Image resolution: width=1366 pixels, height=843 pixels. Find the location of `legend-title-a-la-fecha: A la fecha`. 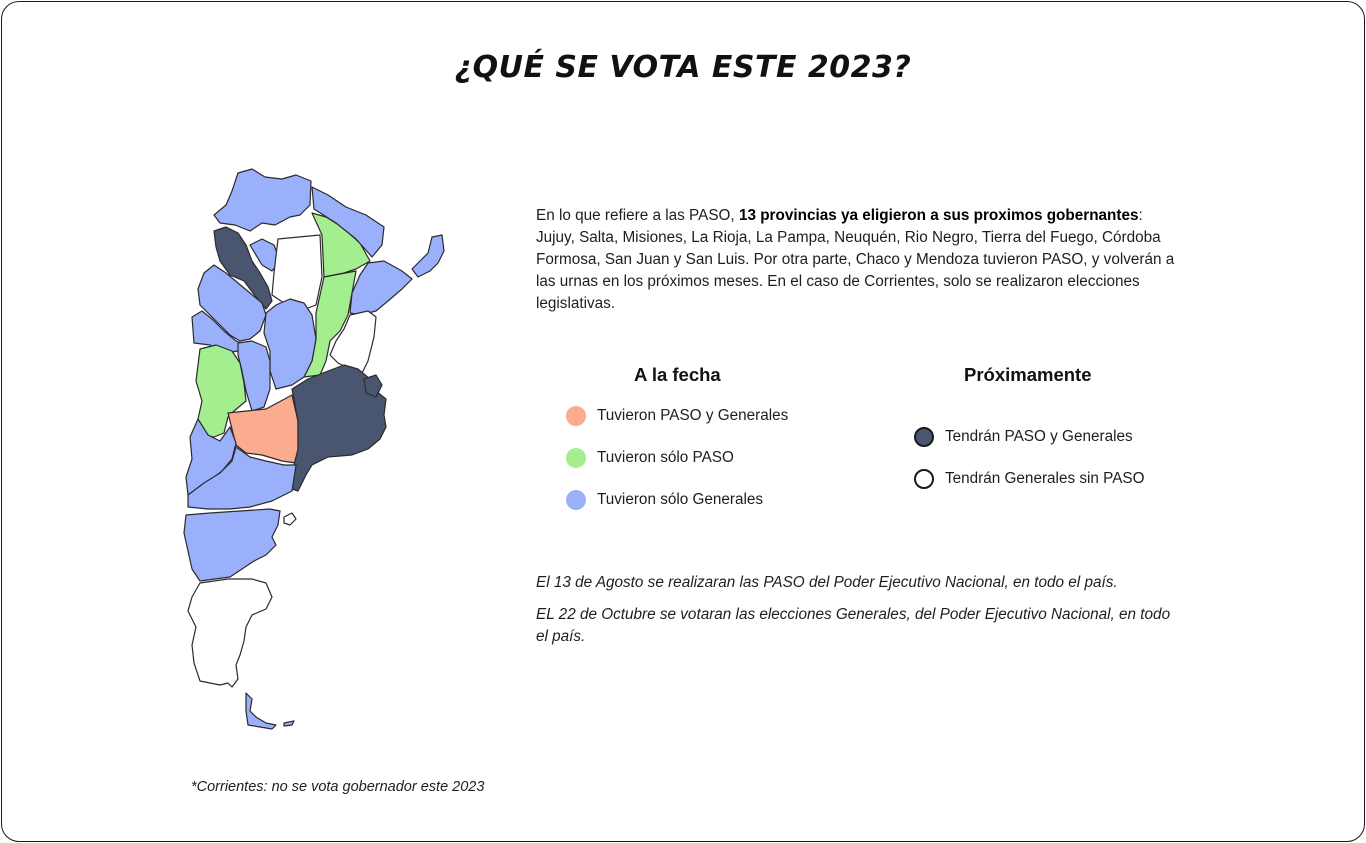

legend-title-a-la-fecha: A la fecha is located at coordinates (677, 374).